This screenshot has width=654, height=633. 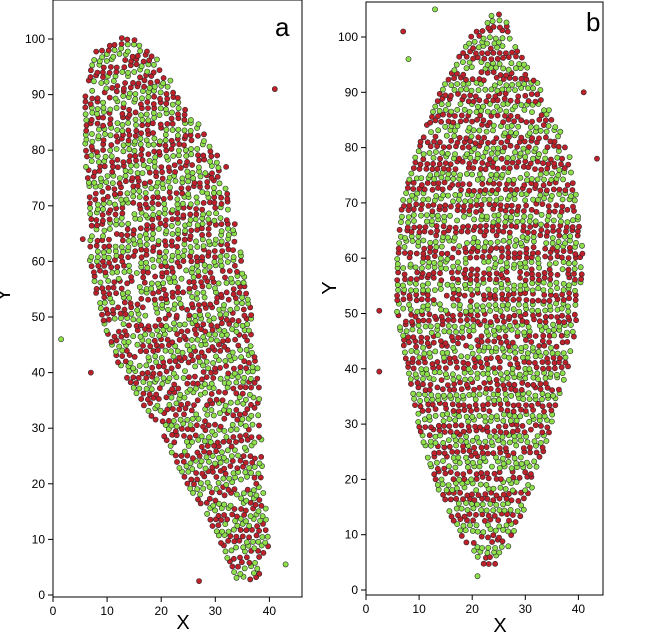 I want to click on y-tick-label: 60, so click(x=352, y=258).